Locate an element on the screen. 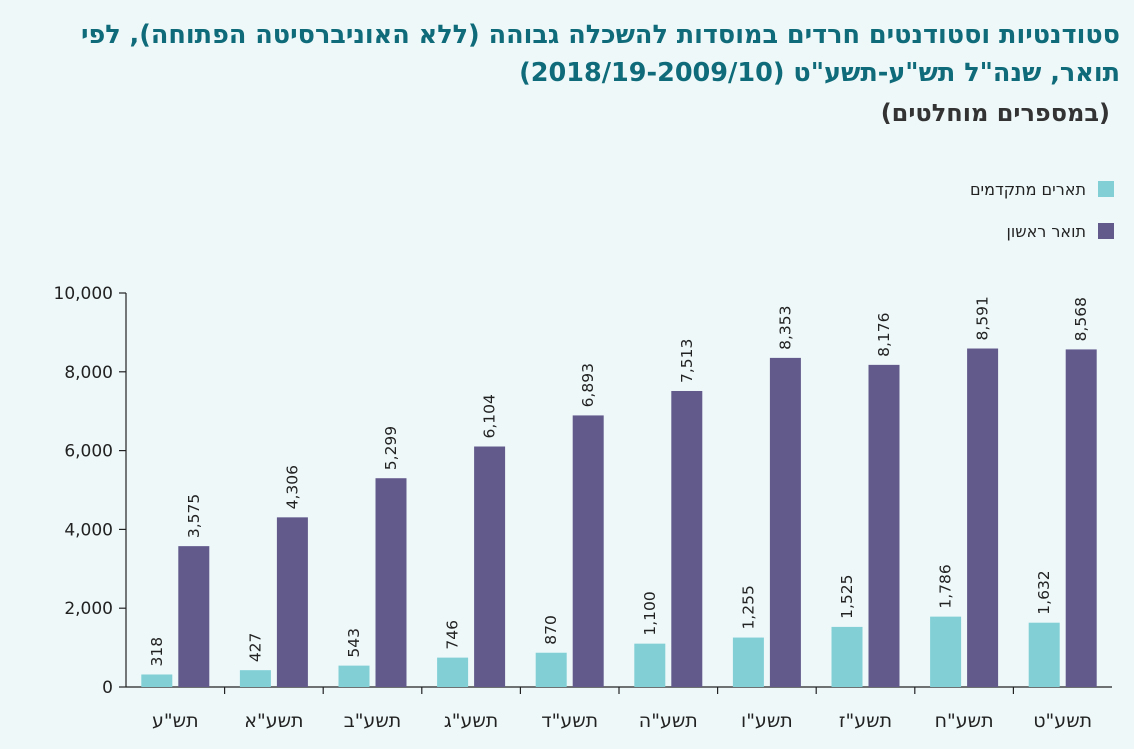  data-label-first: 6,104 is located at coordinates (490, 416).